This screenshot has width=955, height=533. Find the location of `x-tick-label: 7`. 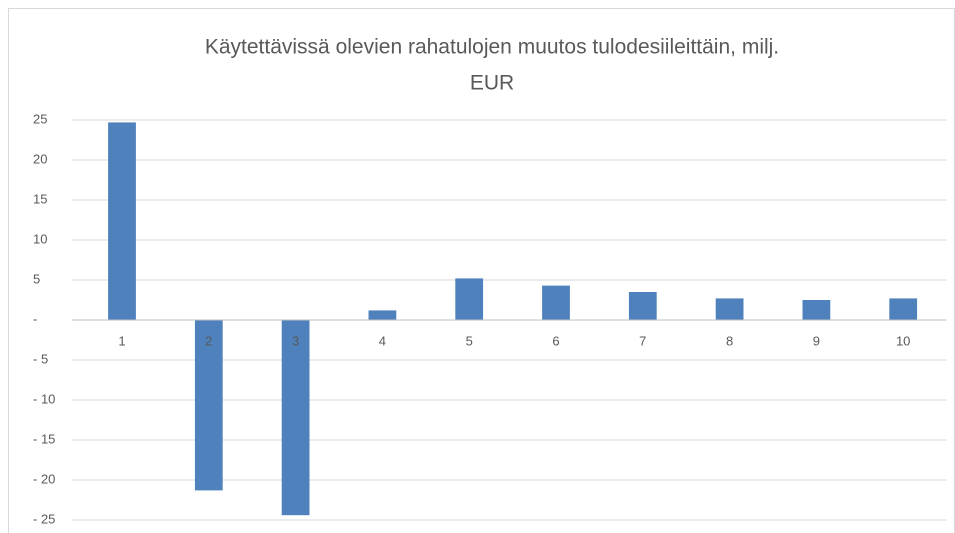

x-tick-label: 7 is located at coordinates (642, 340).